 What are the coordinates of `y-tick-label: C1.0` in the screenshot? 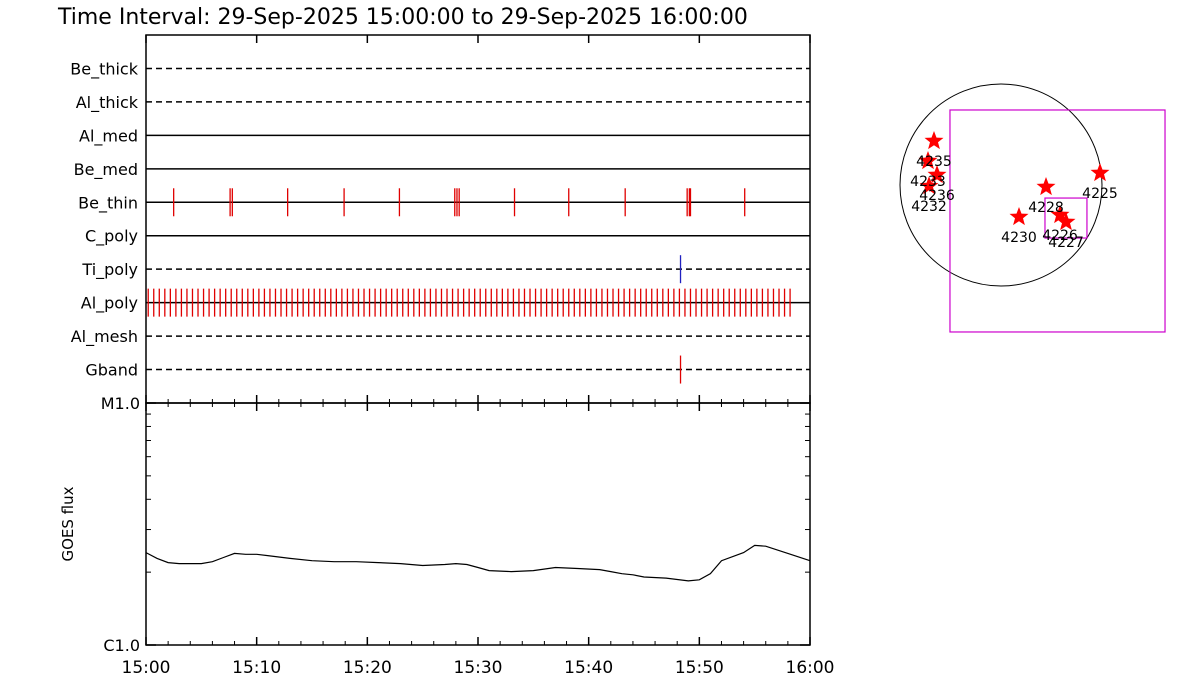 It's located at (121, 645).